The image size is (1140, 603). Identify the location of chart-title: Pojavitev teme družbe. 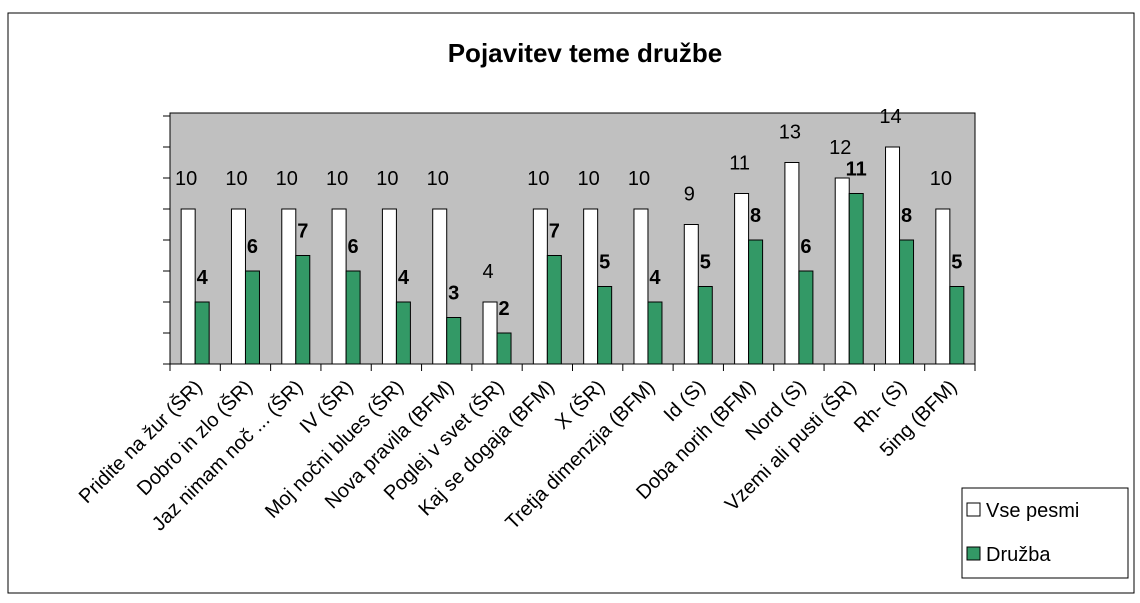
(585, 53).